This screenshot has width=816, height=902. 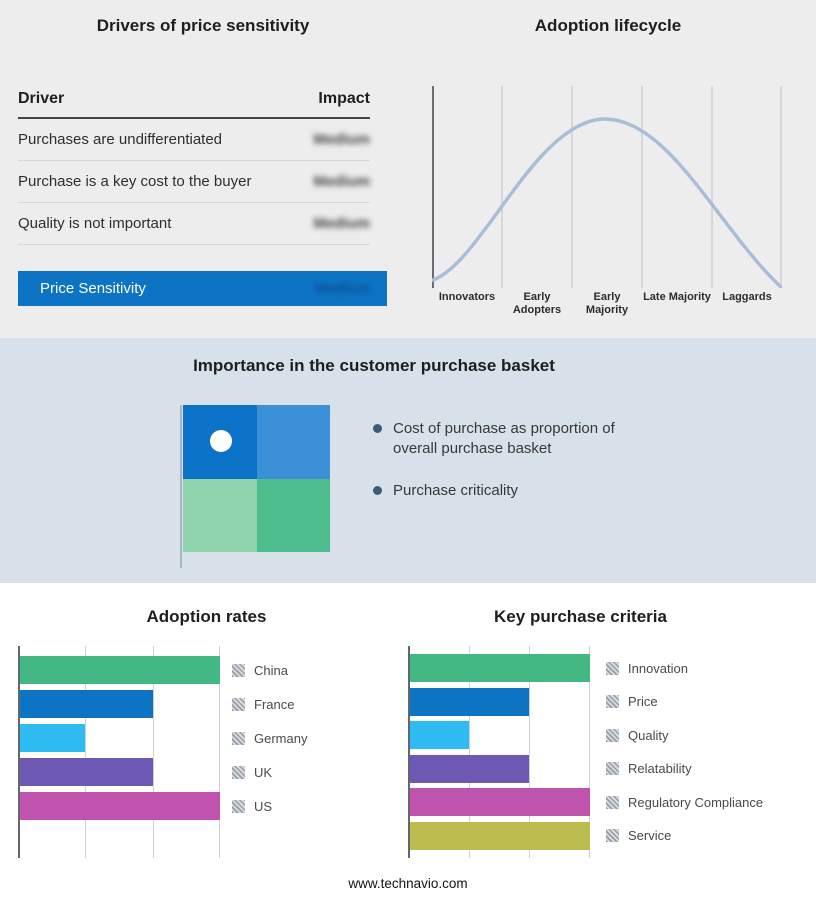 What do you see at coordinates (499, 835) in the screenshot?
I see `bar-service` at bounding box center [499, 835].